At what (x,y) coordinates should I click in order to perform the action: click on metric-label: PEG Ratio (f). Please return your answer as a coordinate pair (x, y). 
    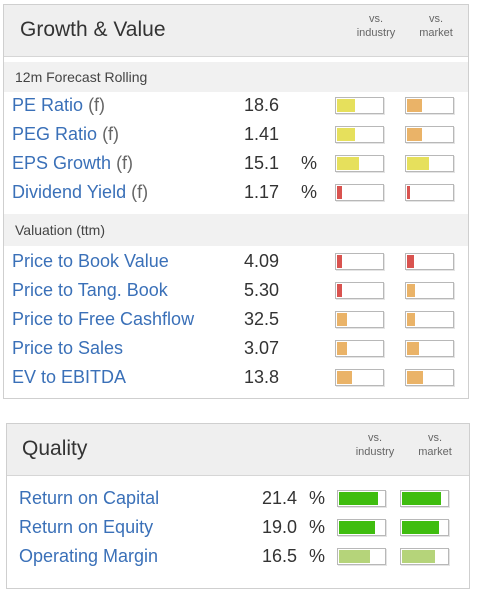
    Looking at the image, I should click on (66, 134).